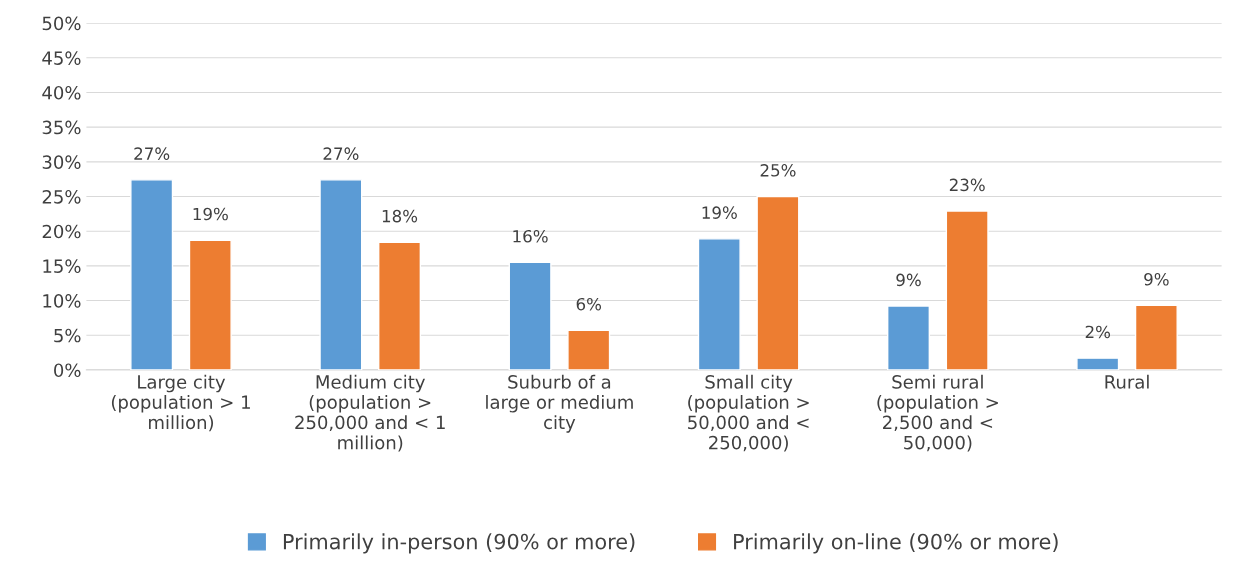 This screenshot has height=578, width=1234. What do you see at coordinates (459, 543) in the screenshot?
I see `legend-label: Primarily in-person (90% or more)` at bounding box center [459, 543].